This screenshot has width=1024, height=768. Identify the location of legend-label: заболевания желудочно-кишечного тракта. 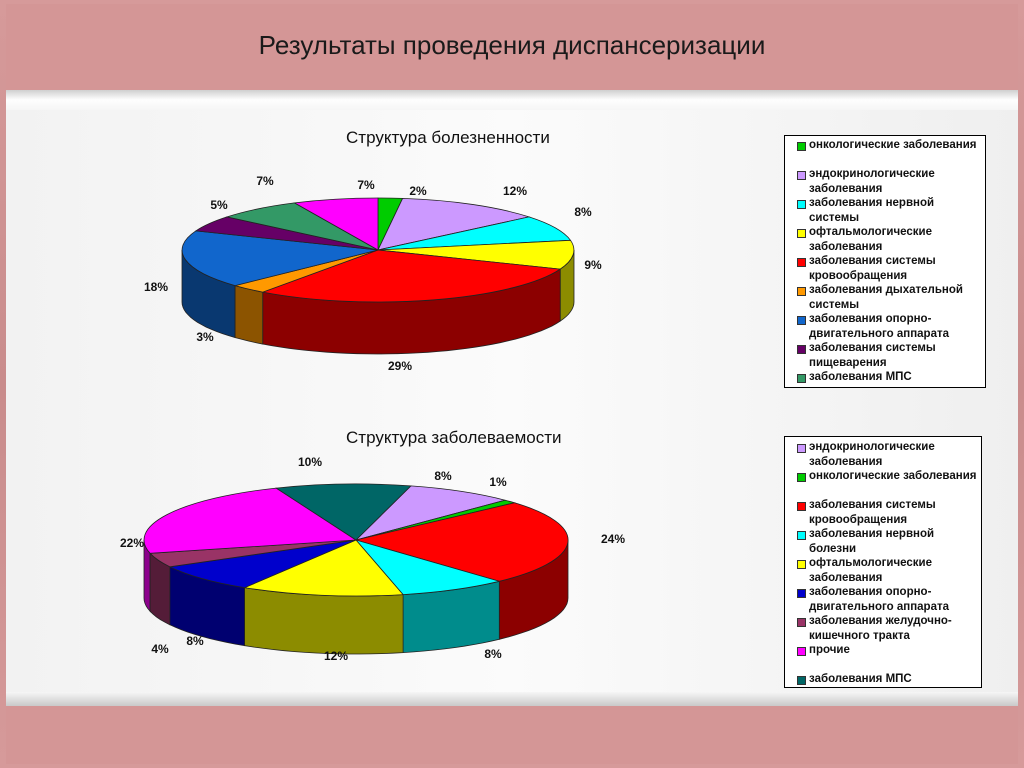
(880, 628).